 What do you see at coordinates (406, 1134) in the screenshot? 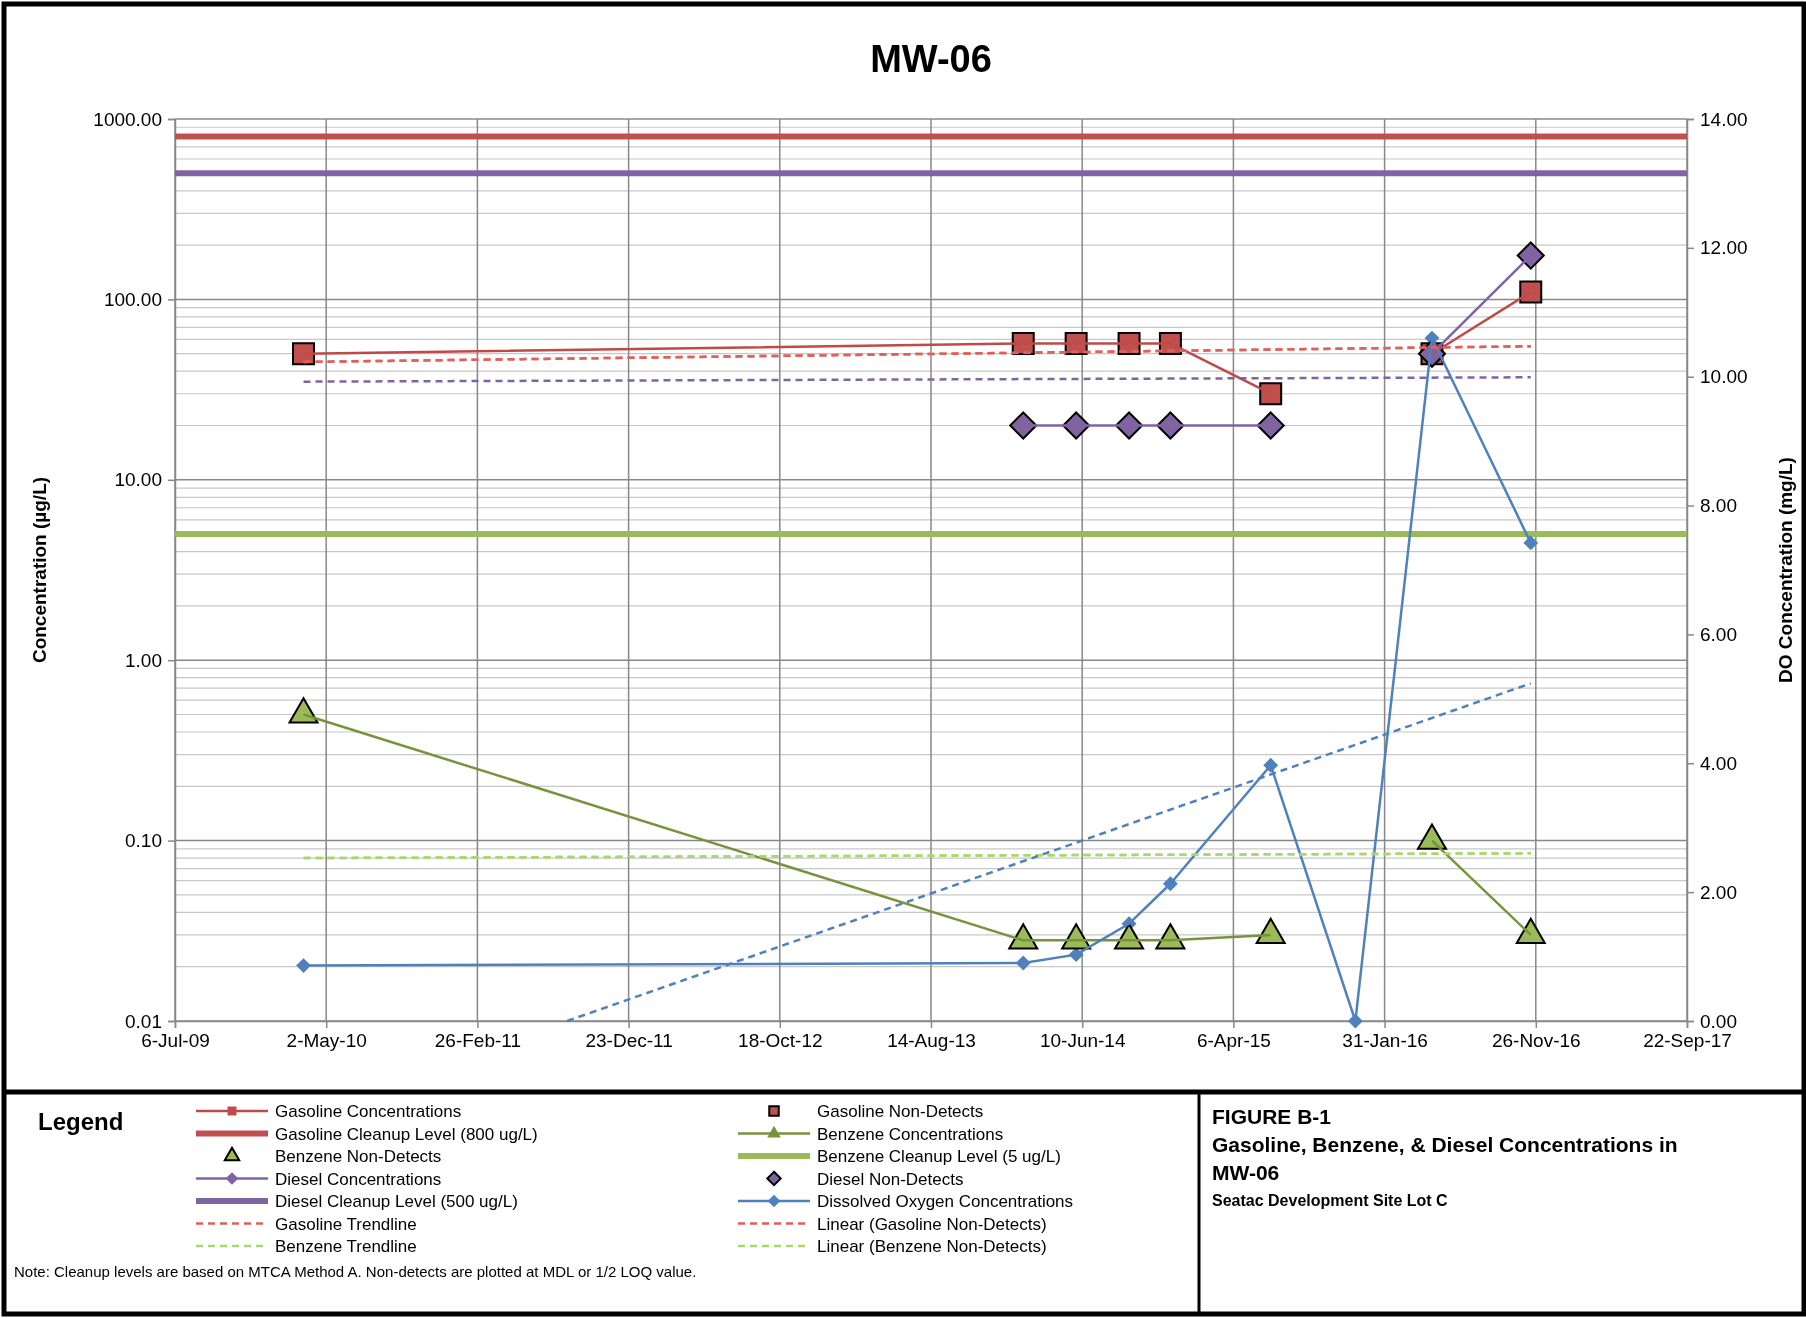
I see `legend-label: Gasoline Cleanup Level (800 ug/L)` at bounding box center [406, 1134].